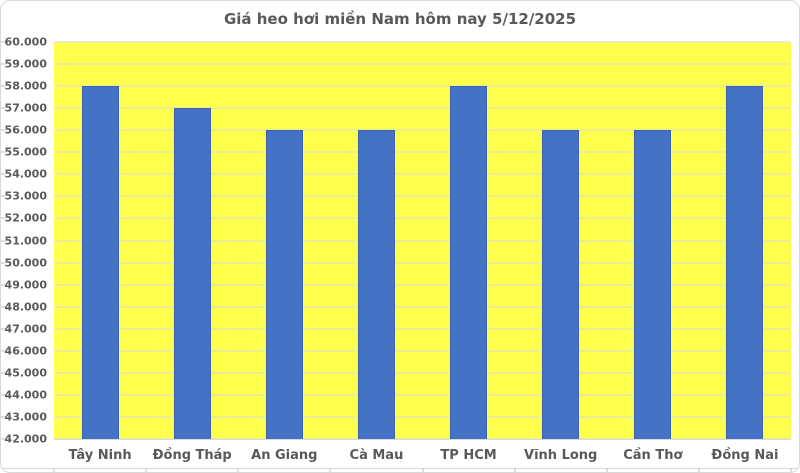  I want to click on y-axis-tick-label: 51.000, so click(25, 240).